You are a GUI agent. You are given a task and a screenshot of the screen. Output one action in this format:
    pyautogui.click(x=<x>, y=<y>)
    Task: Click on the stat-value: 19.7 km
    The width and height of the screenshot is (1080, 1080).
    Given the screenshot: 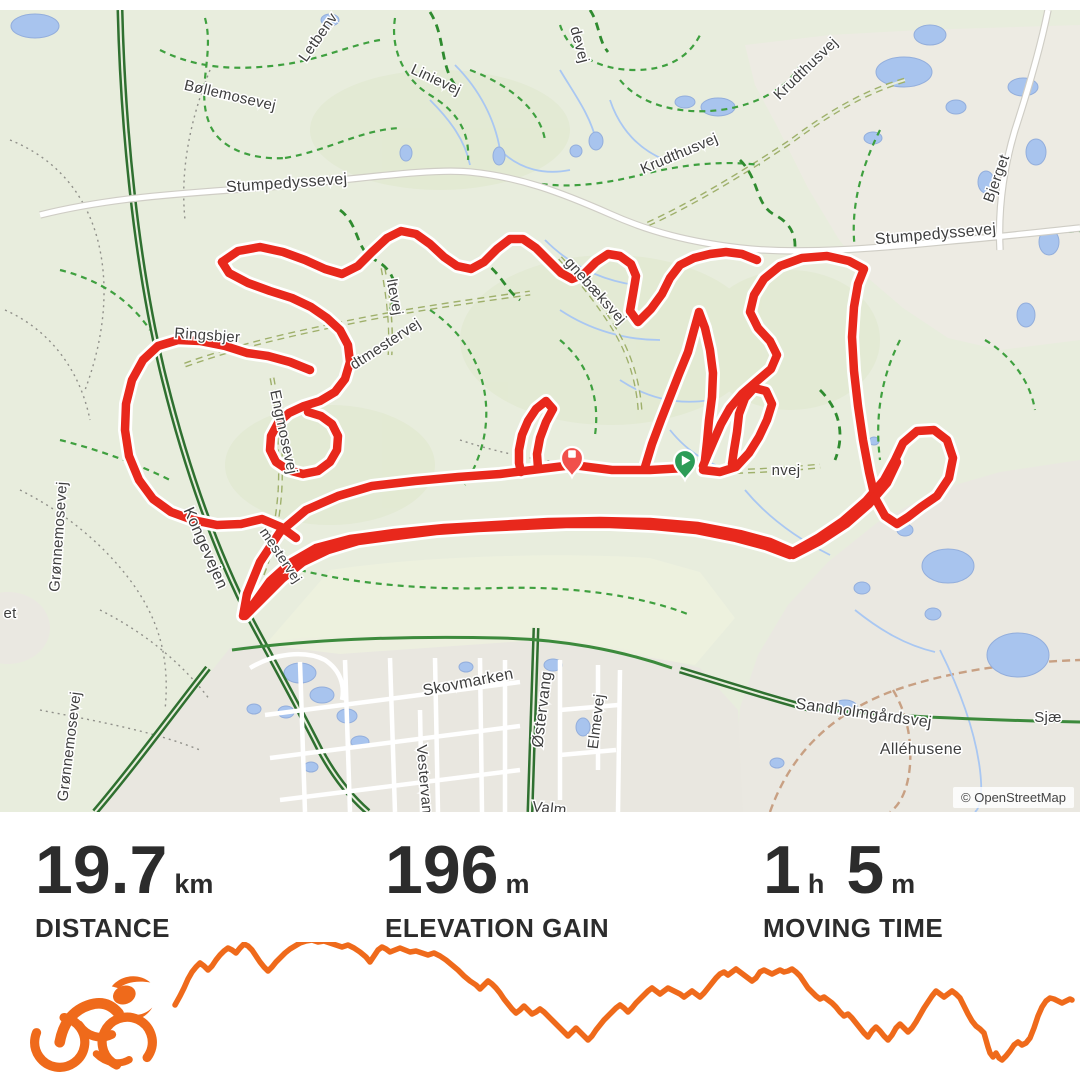 What is the action you would take?
    pyautogui.click(x=124, y=870)
    